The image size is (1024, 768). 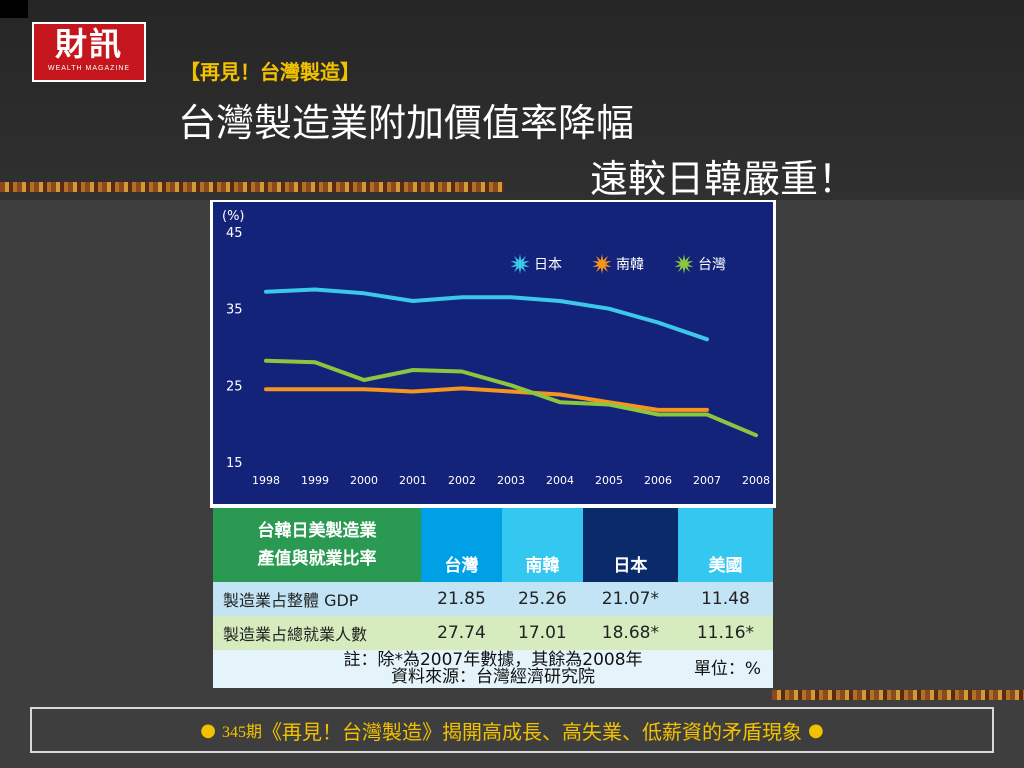 I want to click on table-title-line2: 產值與就業比率, so click(x=317, y=559).